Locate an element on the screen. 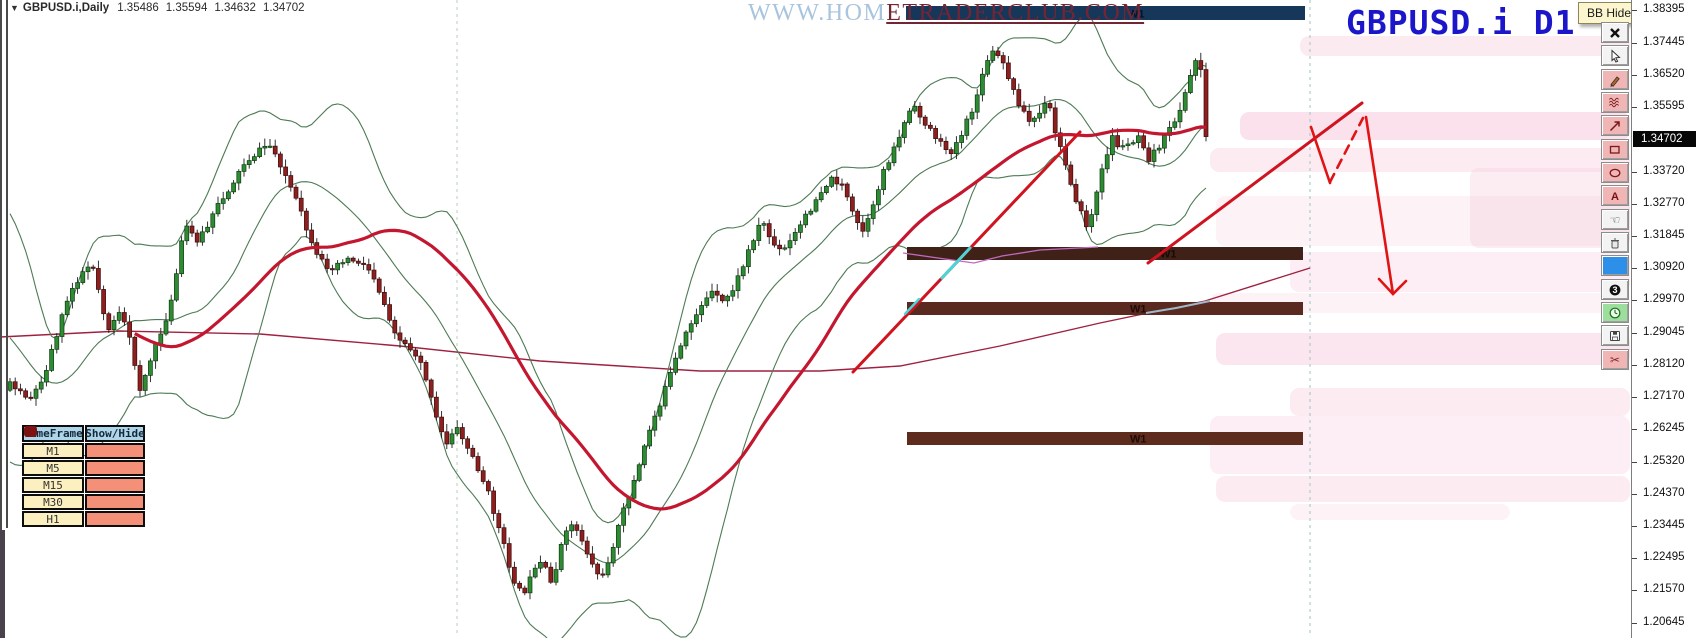  text-icon: A is located at coordinates (1615, 197).